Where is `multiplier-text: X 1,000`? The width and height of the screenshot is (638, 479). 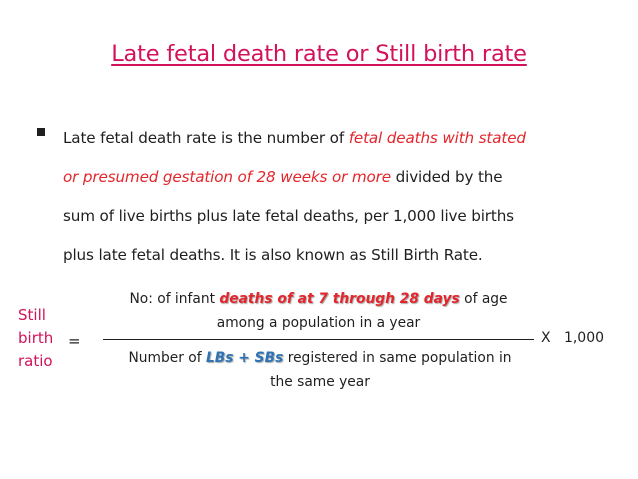 multiplier-text: X 1,000 is located at coordinates (573, 338).